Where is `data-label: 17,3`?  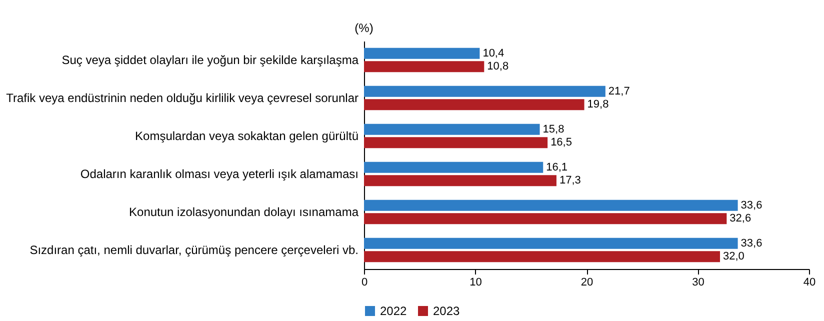
data-label: 17,3 is located at coordinates (570, 180).